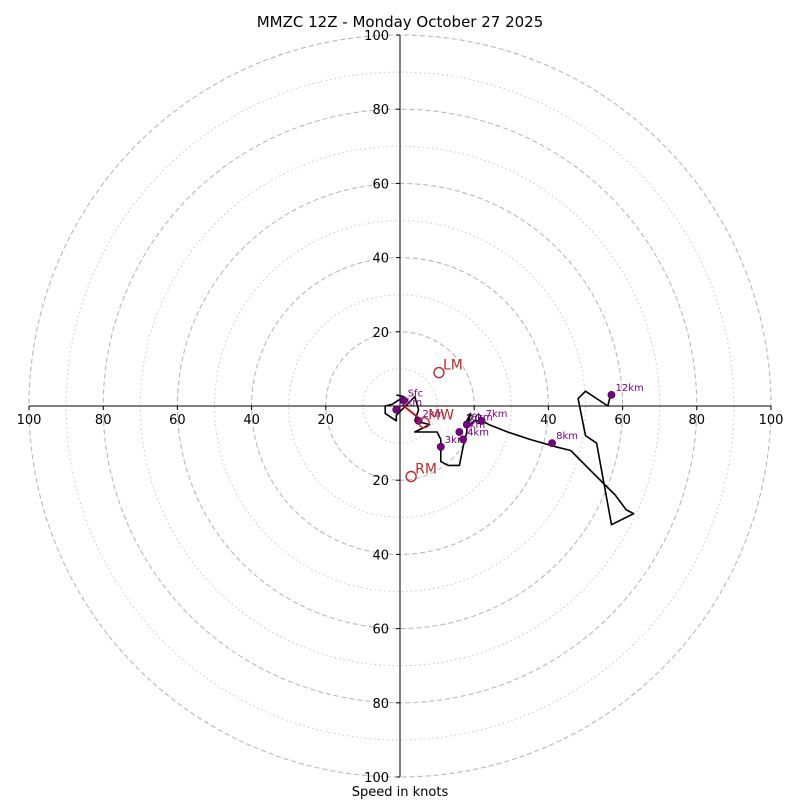  What do you see at coordinates (456, 440) in the screenshot?
I see `height-label-3km: 3km` at bounding box center [456, 440].